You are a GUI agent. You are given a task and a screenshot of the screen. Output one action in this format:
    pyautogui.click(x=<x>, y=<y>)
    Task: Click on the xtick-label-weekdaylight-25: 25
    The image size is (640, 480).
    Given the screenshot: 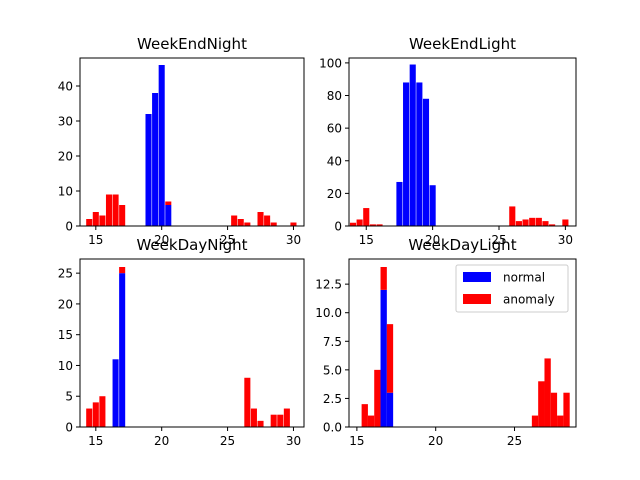 What is the action you would take?
    pyautogui.click(x=514, y=441)
    